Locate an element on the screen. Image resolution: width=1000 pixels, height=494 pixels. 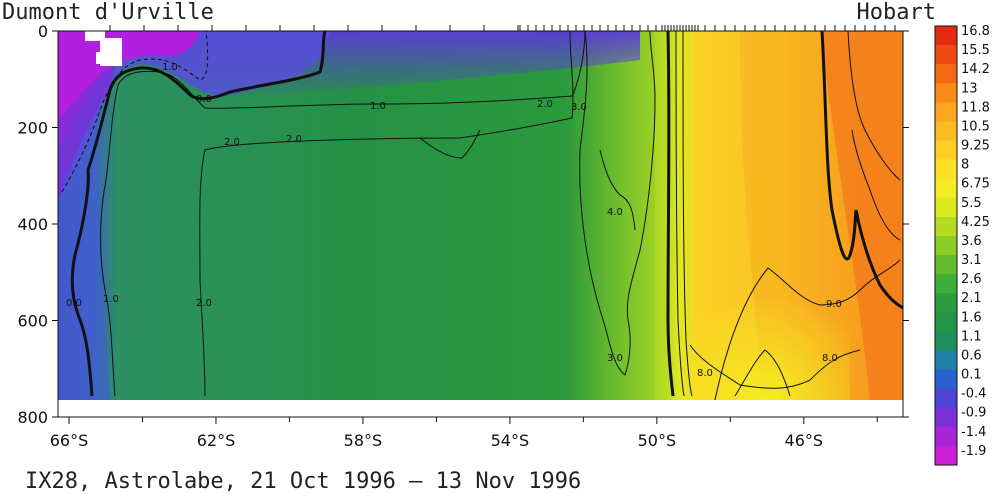
right-station-label: Hobart is located at coordinates (896, 12).